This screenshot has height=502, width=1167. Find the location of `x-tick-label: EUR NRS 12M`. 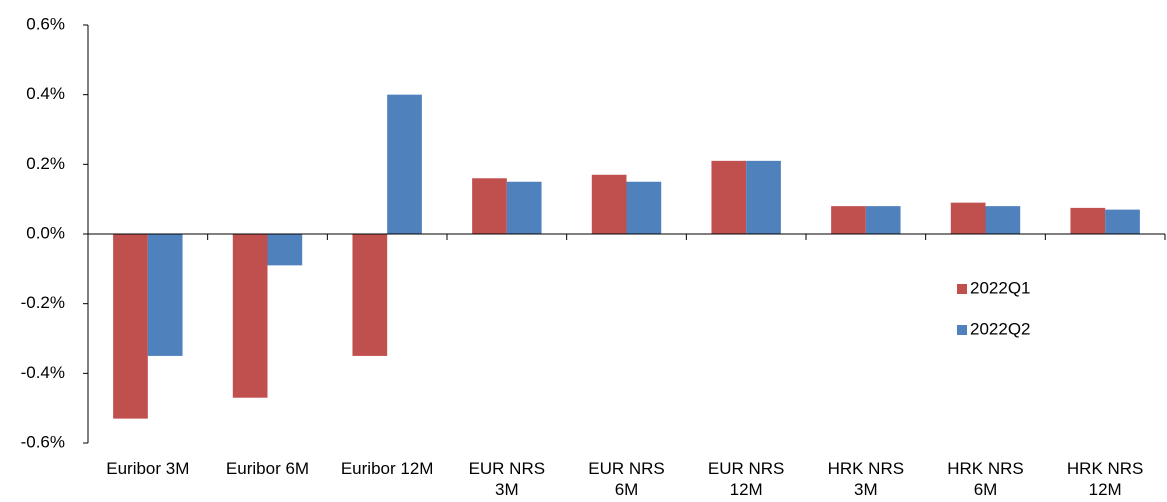

x-tick-label: EUR NRS 12M is located at coordinates (746, 479).